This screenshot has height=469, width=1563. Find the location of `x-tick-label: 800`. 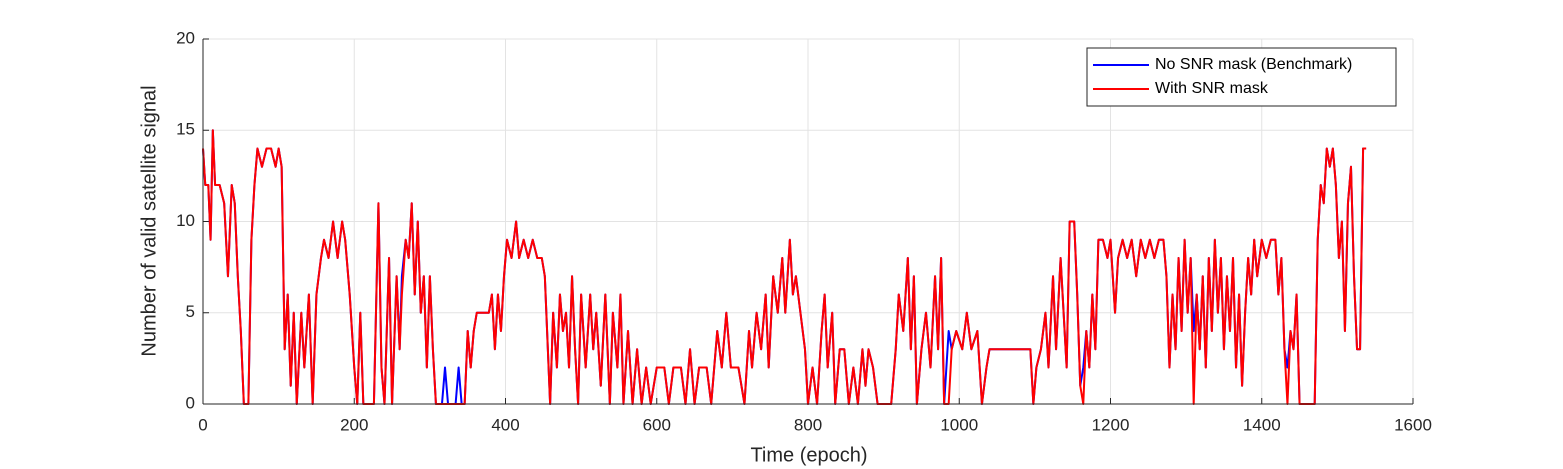

x-tick-label: 800 is located at coordinates (808, 424).